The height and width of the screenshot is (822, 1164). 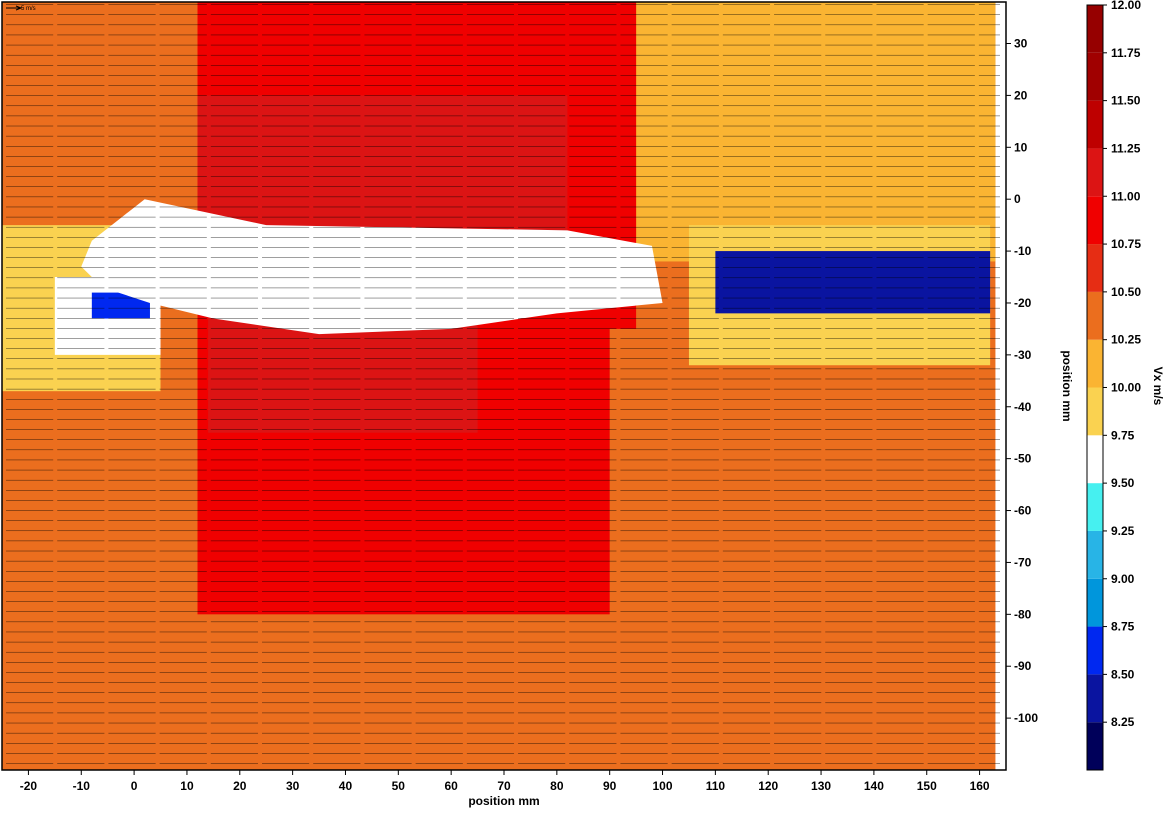 I want to click on x-tick-label: 100, so click(x=663, y=786).